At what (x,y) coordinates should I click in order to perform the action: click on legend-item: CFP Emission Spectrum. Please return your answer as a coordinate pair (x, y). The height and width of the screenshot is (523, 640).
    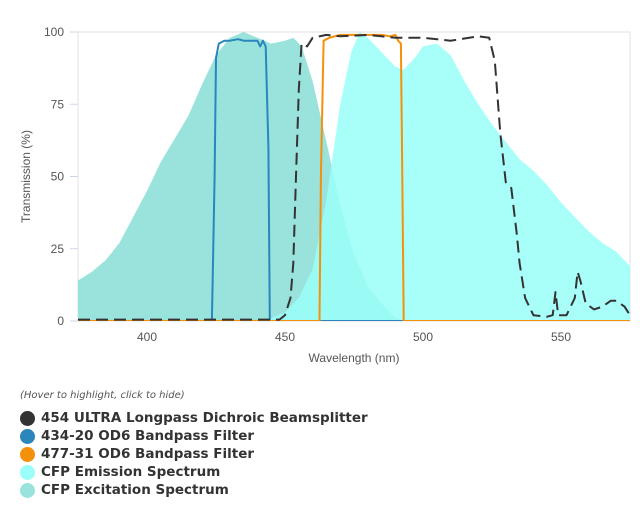
    Looking at the image, I should click on (194, 472).